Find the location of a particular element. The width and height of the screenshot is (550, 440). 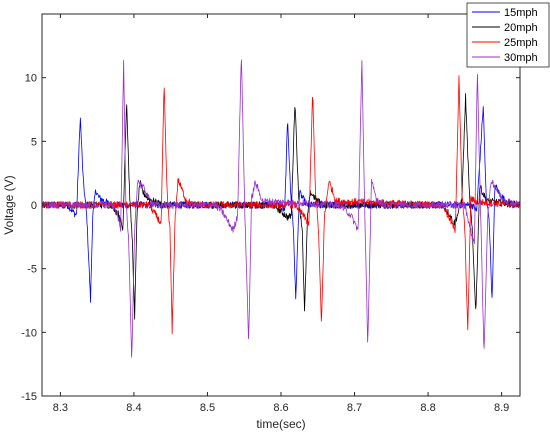

legend-box is located at coordinates (508, 35).